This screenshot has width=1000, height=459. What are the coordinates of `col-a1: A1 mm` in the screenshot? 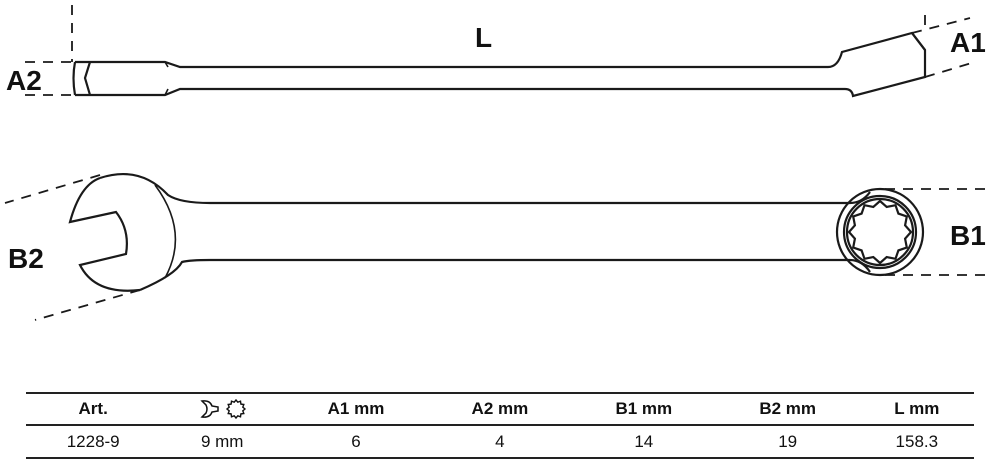 It's located at (356, 409).